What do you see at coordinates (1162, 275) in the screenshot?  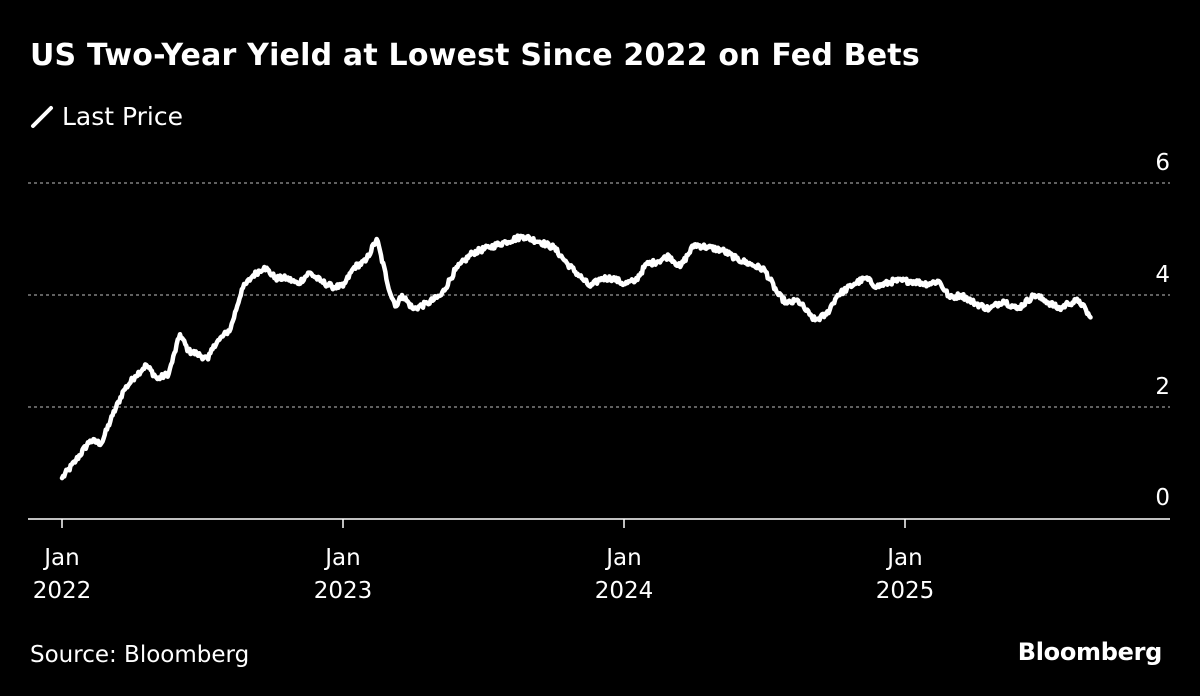 I see `y-tick-label: 4` at bounding box center [1162, 275].